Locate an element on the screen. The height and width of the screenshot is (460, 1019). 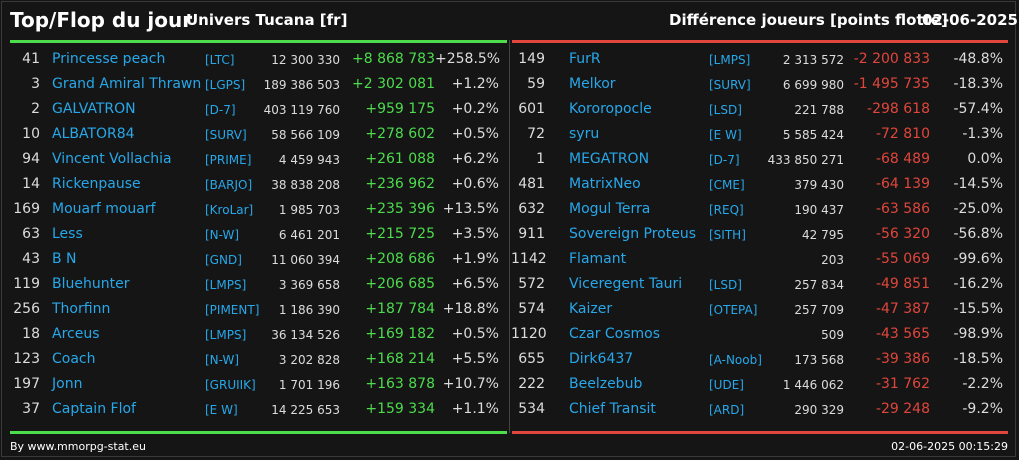
percent-change: -48.8% is located at coordinates (978, 59).